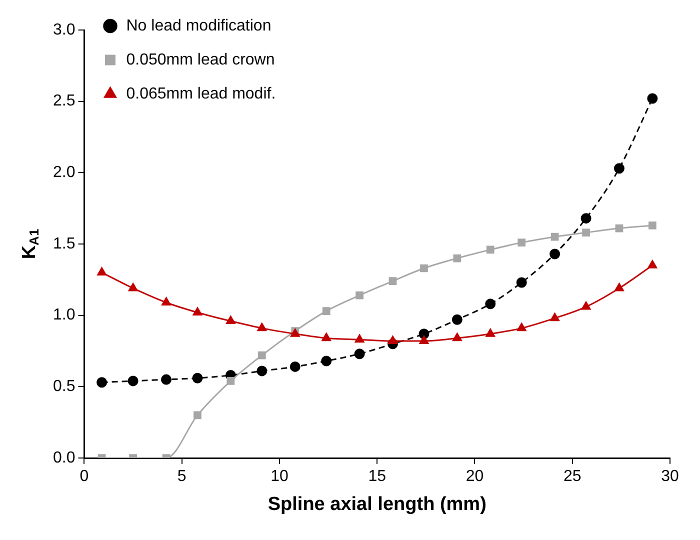  What do you see at coordinates (64, 29) in the screenshot?
I see `y-tick-label: 3.0` at bounding box center [64, 29].